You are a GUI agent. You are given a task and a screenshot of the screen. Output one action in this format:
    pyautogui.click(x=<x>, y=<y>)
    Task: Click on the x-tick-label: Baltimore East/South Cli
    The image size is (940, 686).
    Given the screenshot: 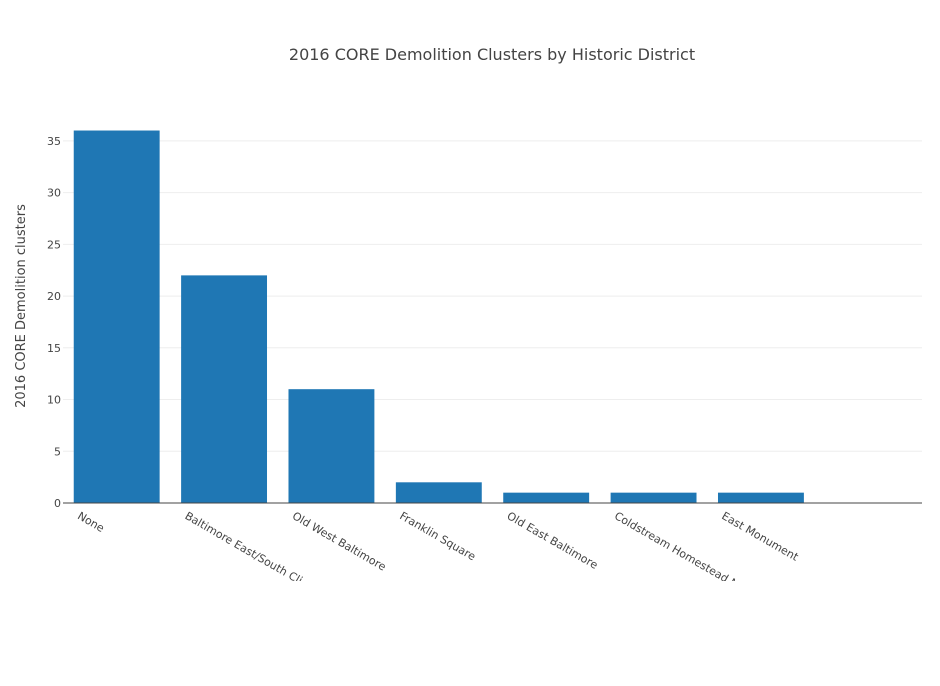 What is the action you would take?
    pyautogui.click(x=244, y=548)
    